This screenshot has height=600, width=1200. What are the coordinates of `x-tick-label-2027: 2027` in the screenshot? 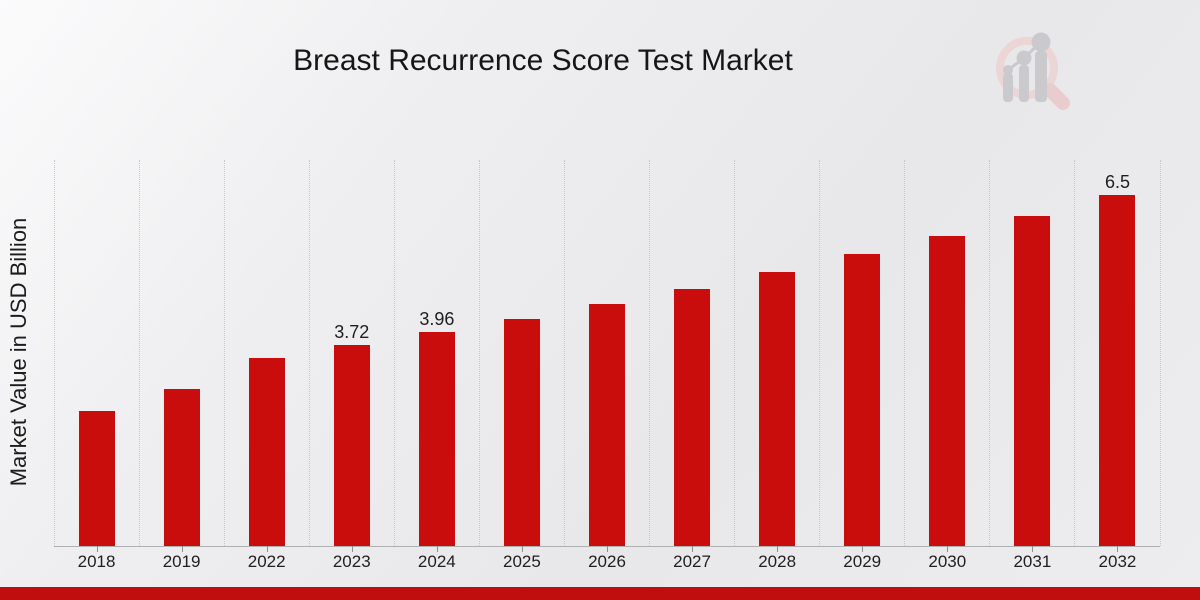 It's located at (692, 561).